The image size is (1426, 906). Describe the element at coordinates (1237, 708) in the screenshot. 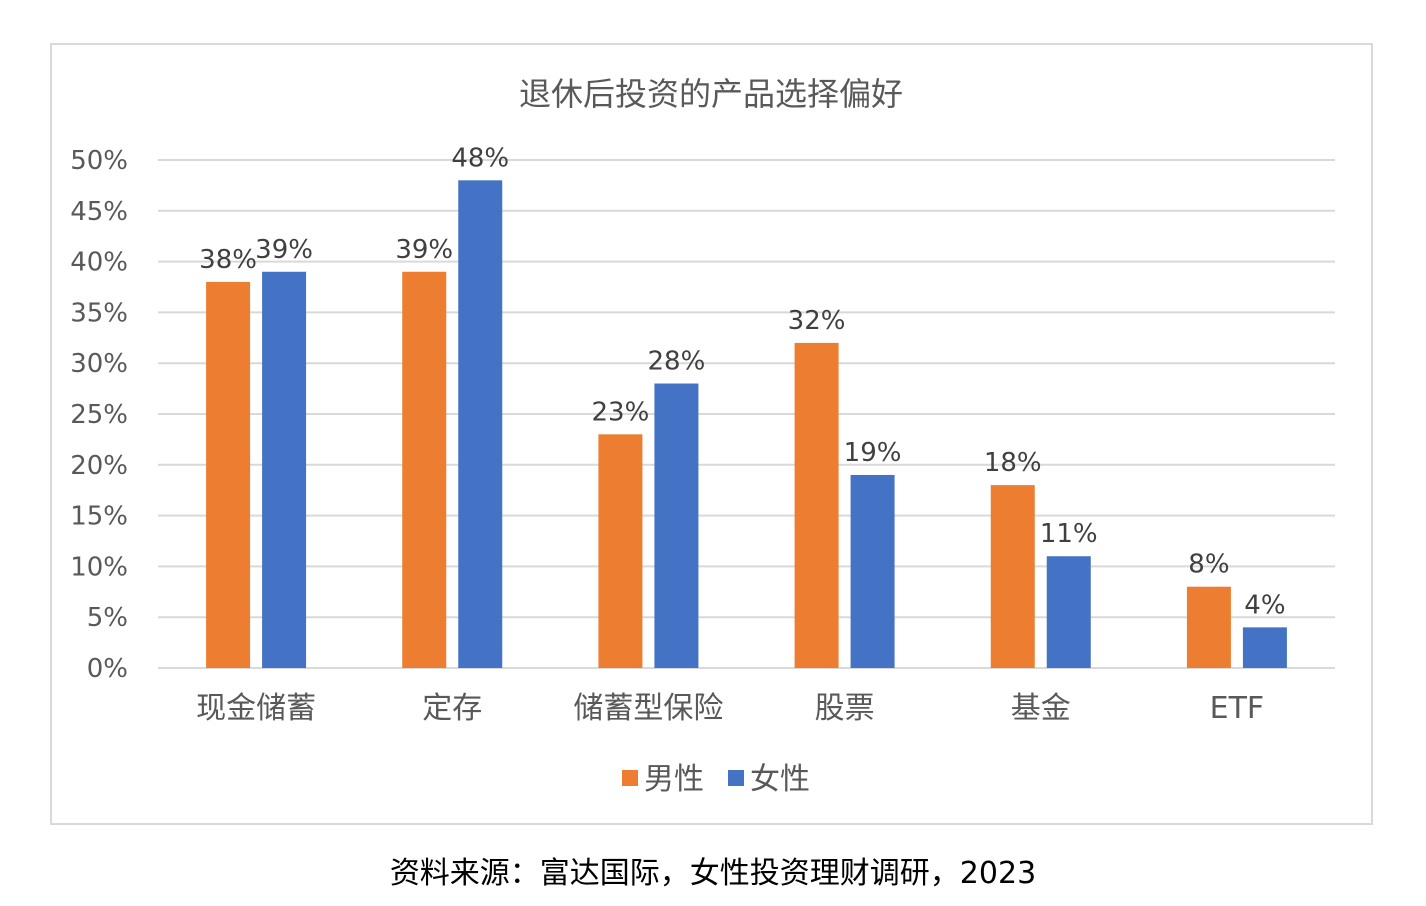

I see `x-tick-label: ETF` at that location.